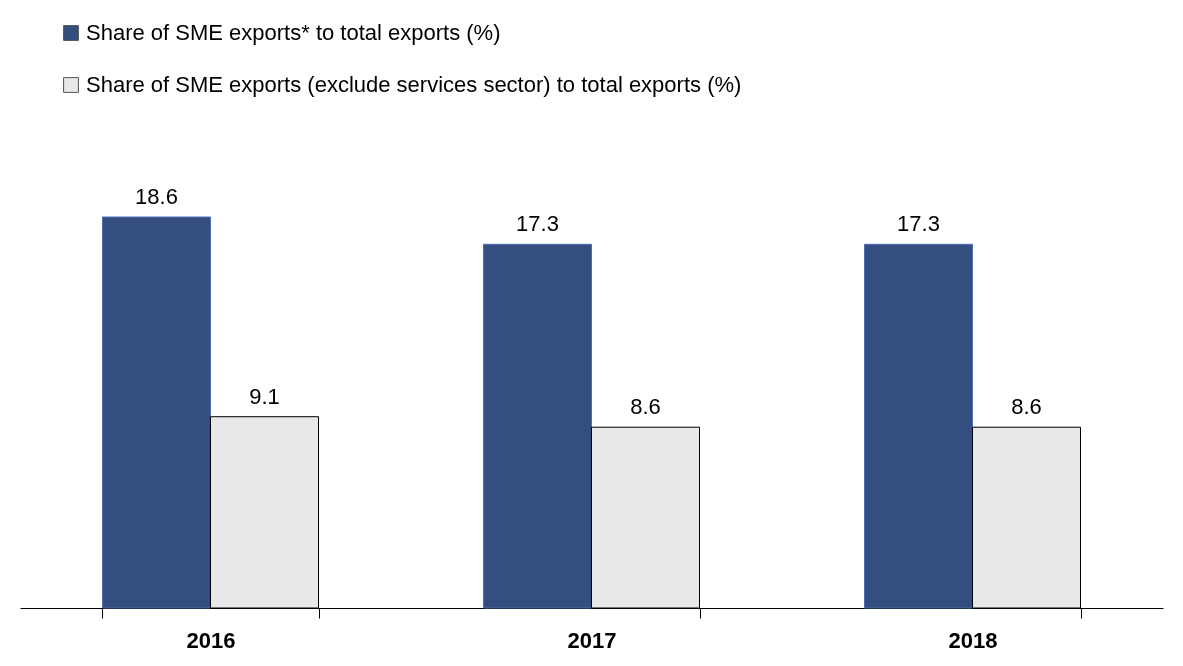  What do you see at coordinates (592, 640) in the screenshot?
I see `x-tick-label: 2017` at bounding box center [592, 640].